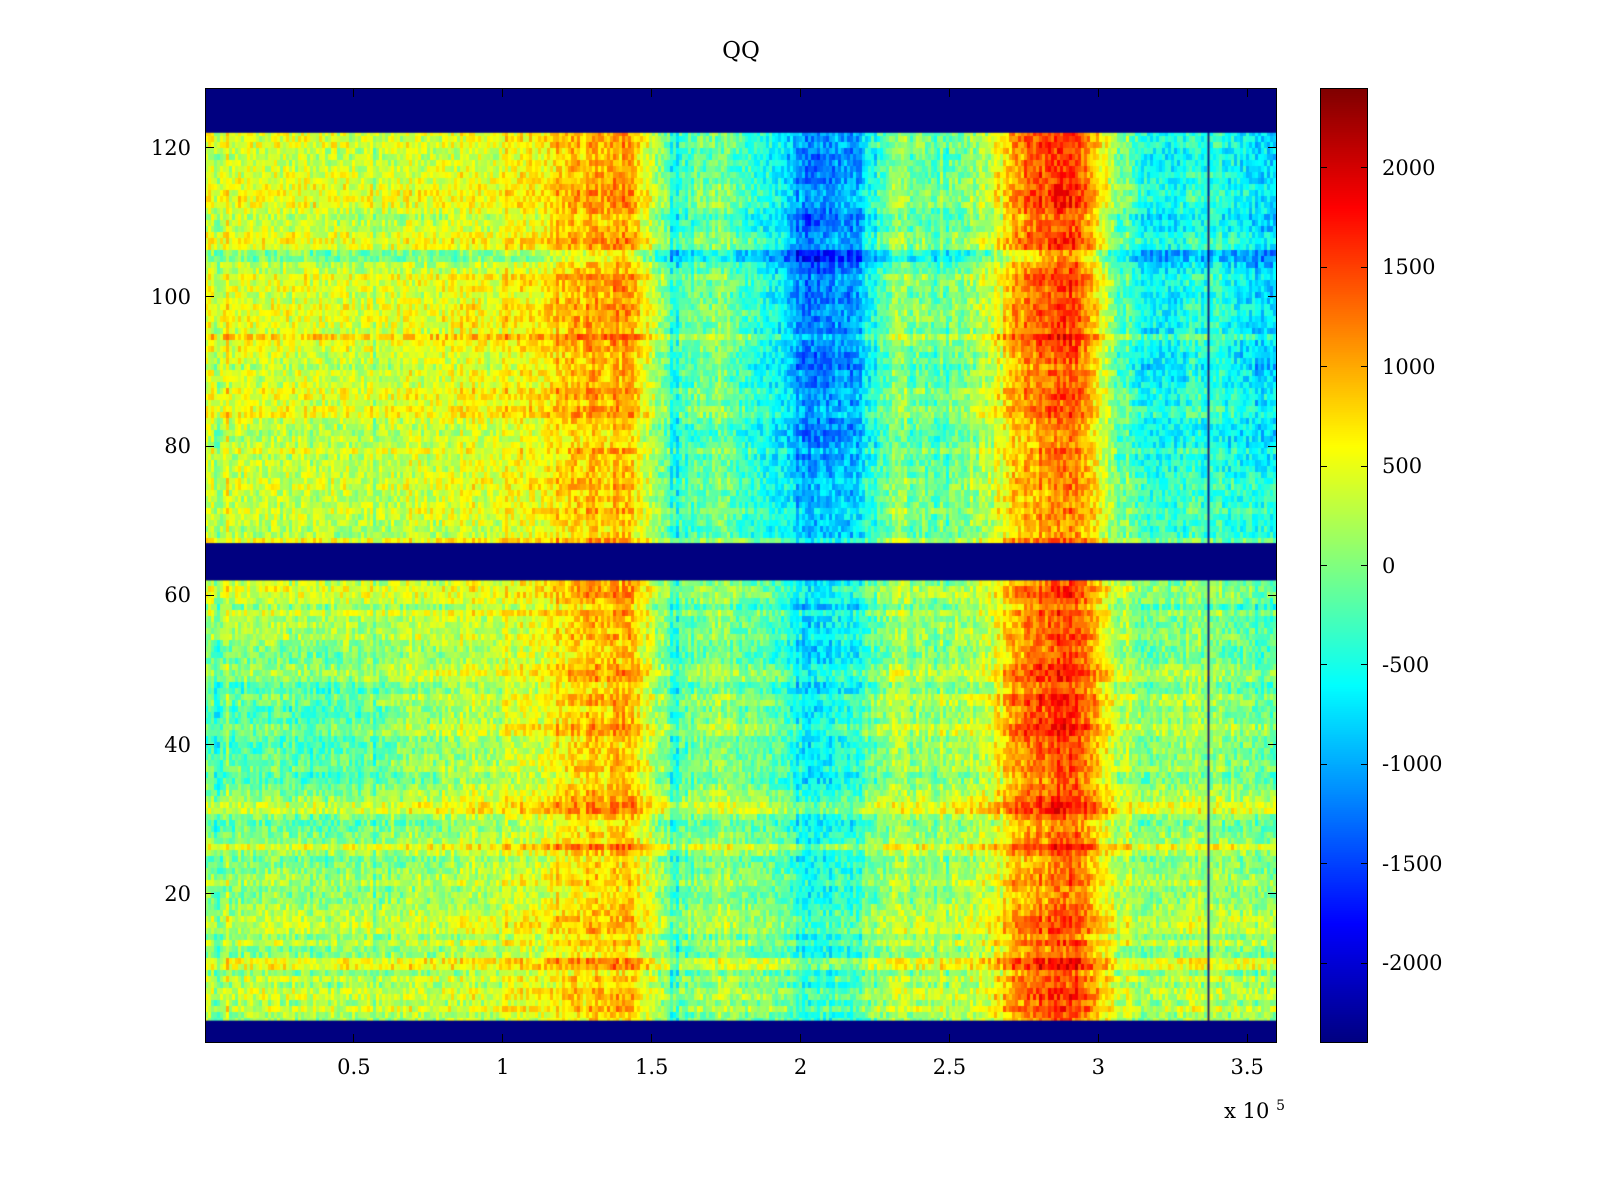 This screenshot has width=1600, height=1200. Describe the element at coordinates (1202, 1110) in the screenshot. I see `x-axis-offset-label: x 10 5` at that location.